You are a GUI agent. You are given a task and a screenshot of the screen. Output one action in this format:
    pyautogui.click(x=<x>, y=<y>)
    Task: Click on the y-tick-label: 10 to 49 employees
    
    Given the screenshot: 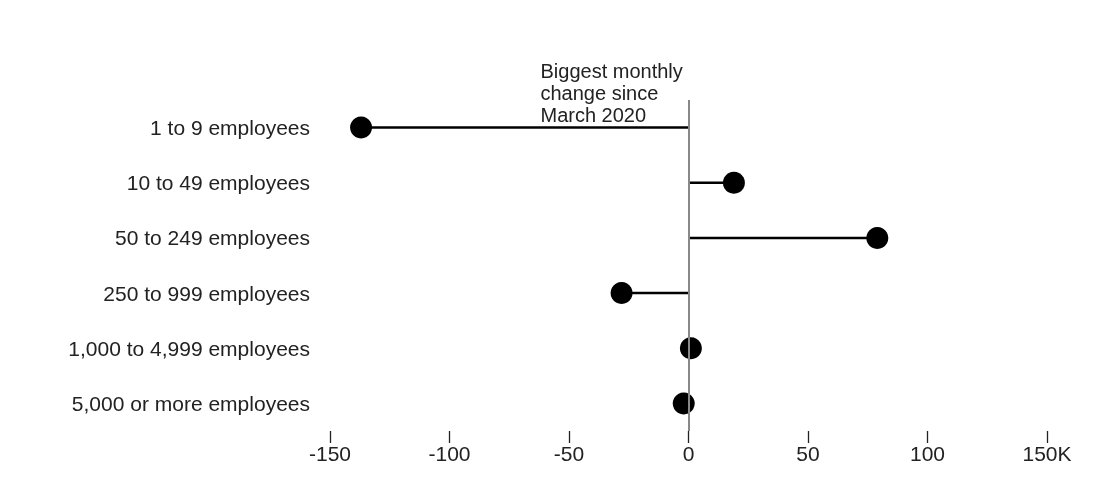 What is the action you would take?
    pyautogui.click(x=218, y=183)
    